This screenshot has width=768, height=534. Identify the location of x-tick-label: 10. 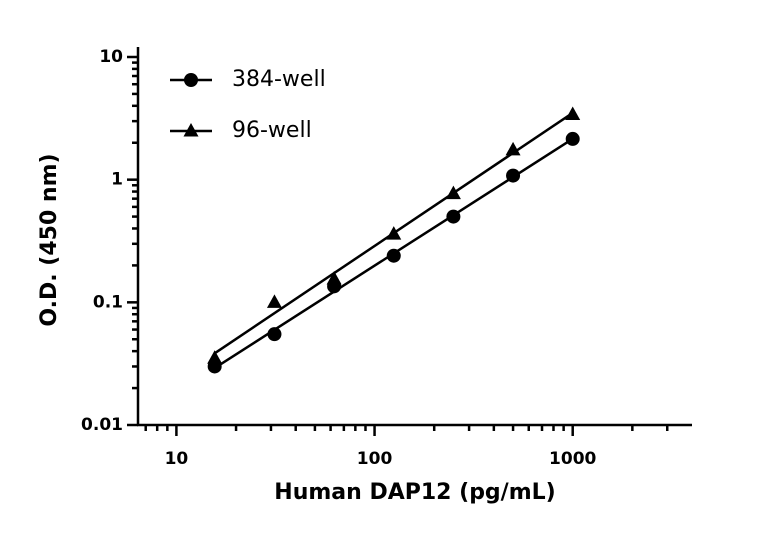
(177, 459).